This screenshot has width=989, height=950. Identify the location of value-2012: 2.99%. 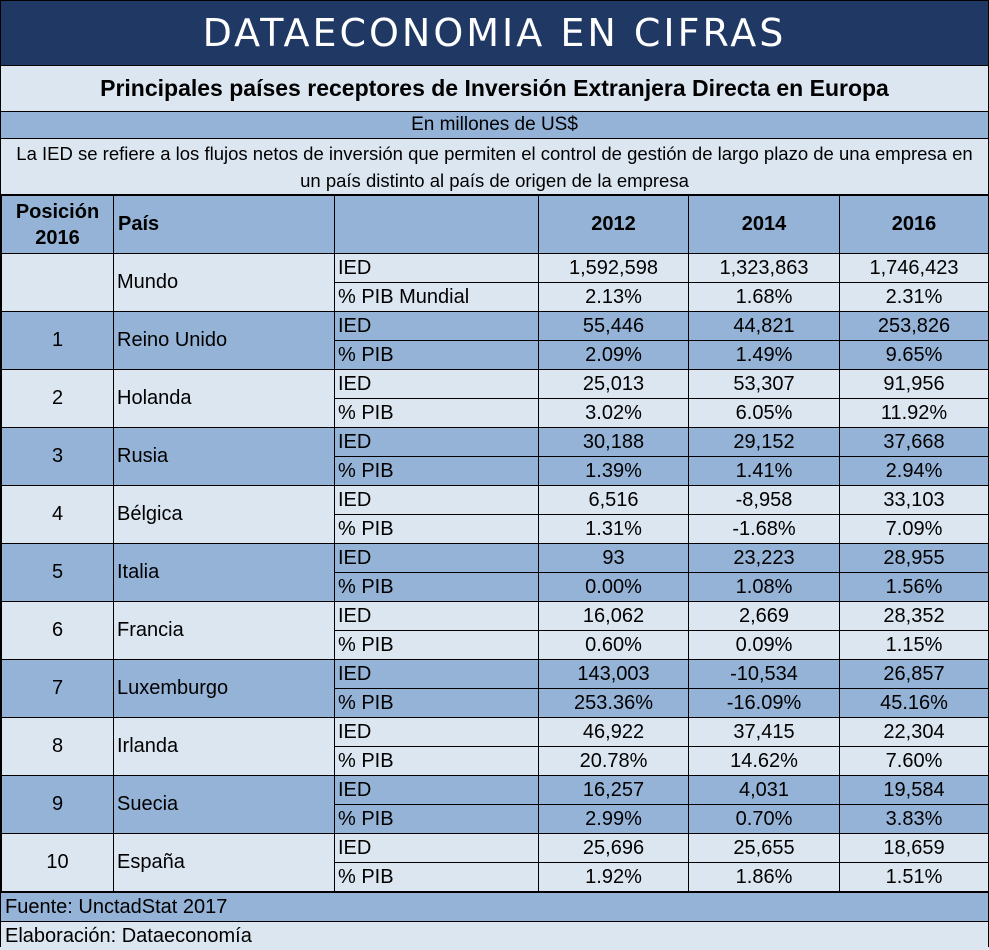
(613, 819).